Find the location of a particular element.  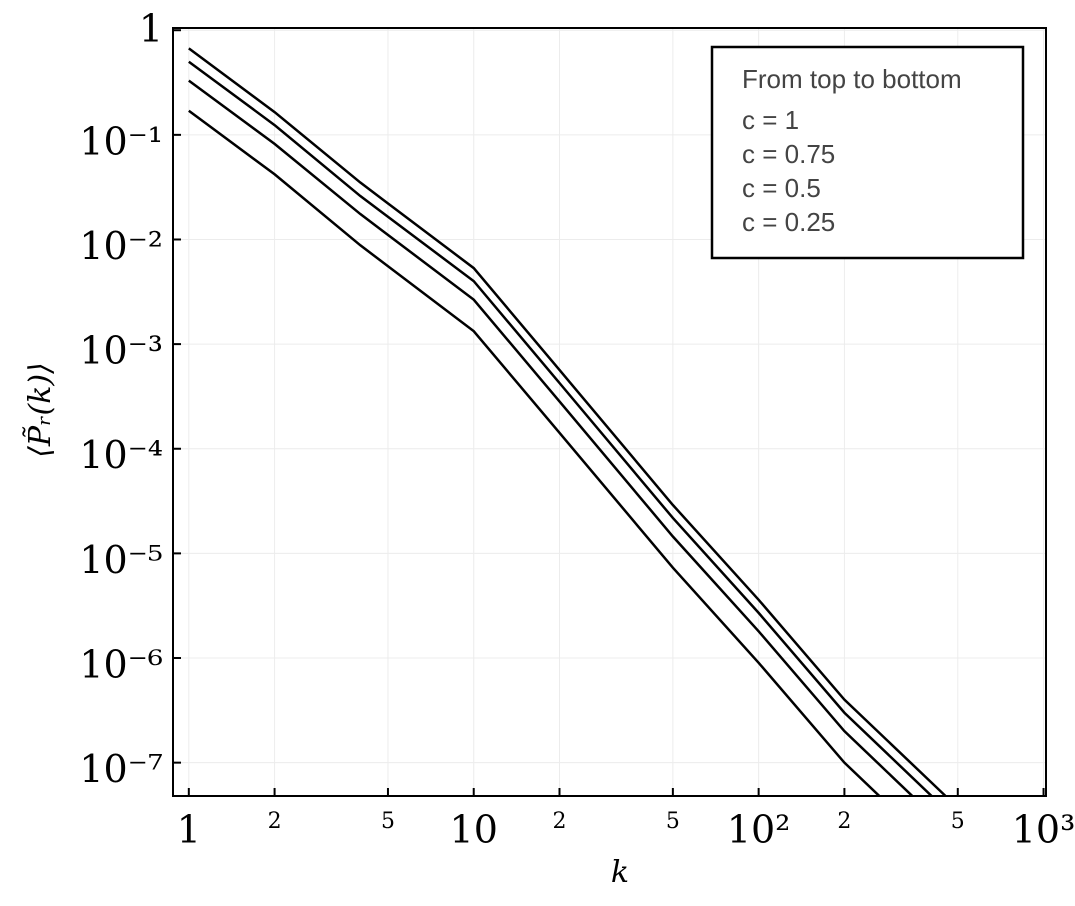

legend-entry: c = 0.75 is located at coordinates (788, 154).